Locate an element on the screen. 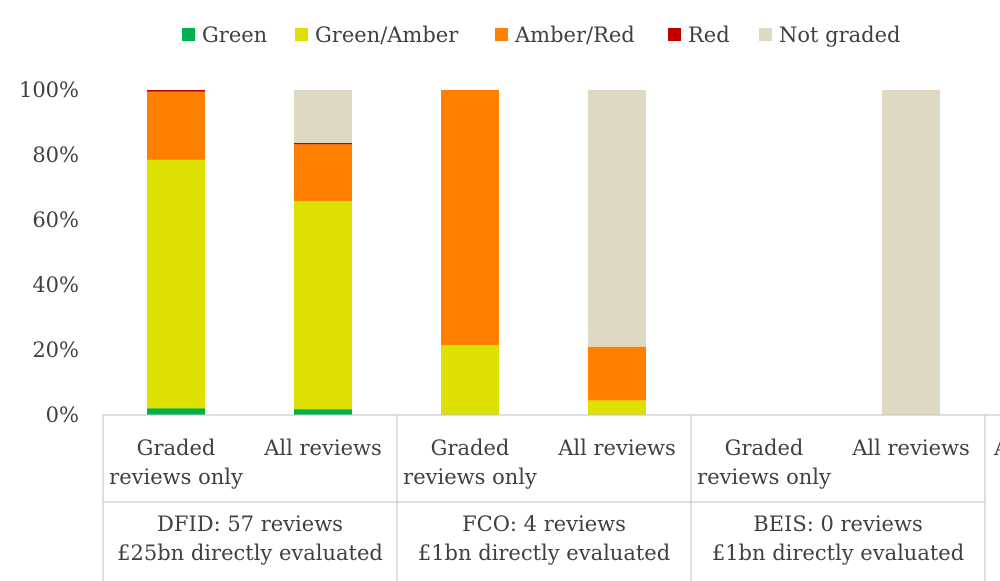 The image size is (1000, 581). category-label-g2-b0: Graded is located at coordinates (764, 448).